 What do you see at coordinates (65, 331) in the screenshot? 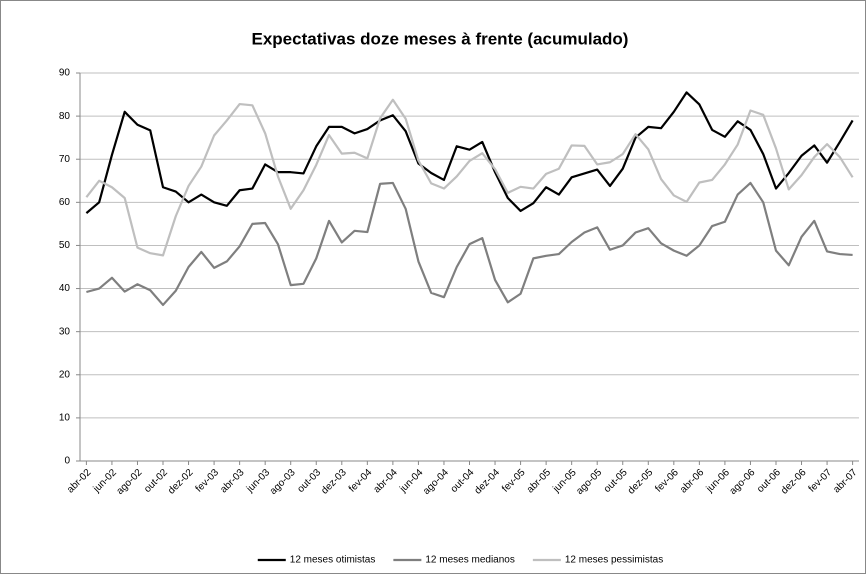
I see `y-tick-label: 30` at bounding box center [65, 331].